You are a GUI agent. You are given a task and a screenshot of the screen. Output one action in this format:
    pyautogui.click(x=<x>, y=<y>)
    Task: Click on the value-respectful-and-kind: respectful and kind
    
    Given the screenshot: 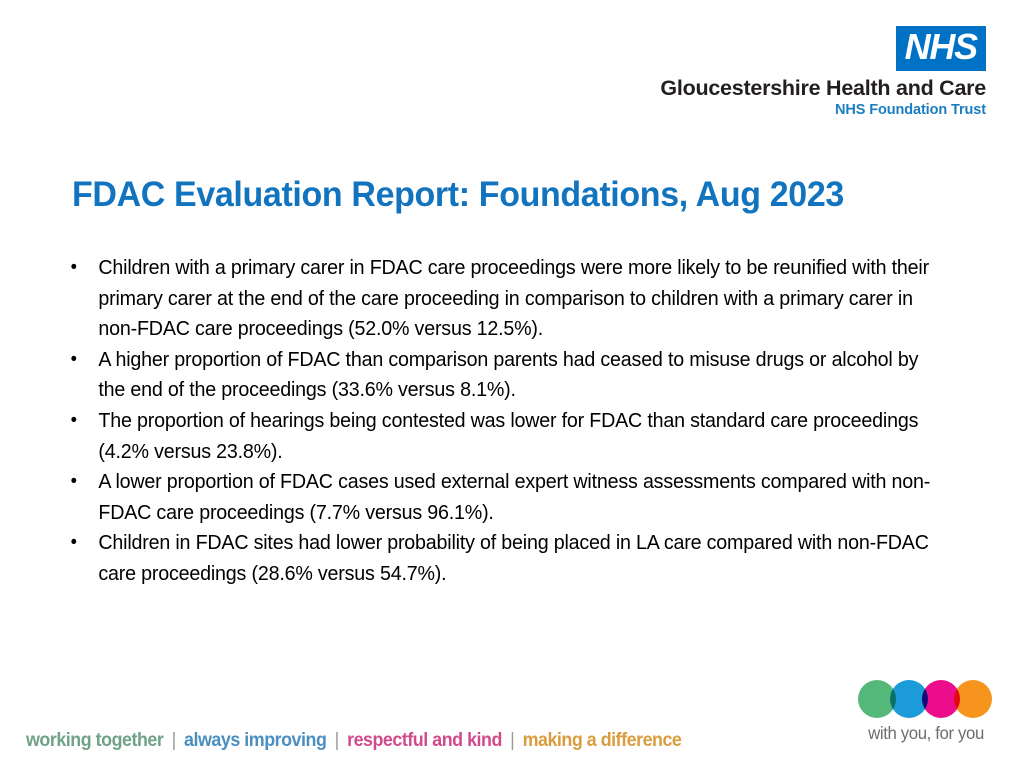 What is the action you would take?
    pyautogui.click(x=424, y=740)
    